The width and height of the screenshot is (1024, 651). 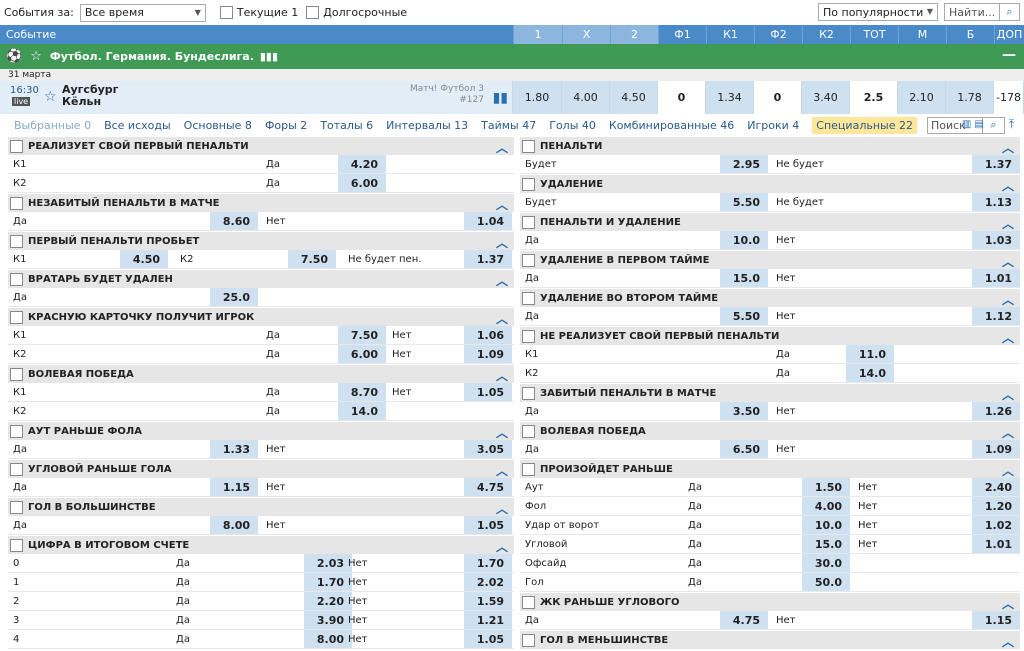 What do you see at coordinates (261, 468) in the screenshot?
I see `market-header: УГЛОВОЙ РАНЬШЕ ГОЛА ︿` at bounding box center [261, 468].